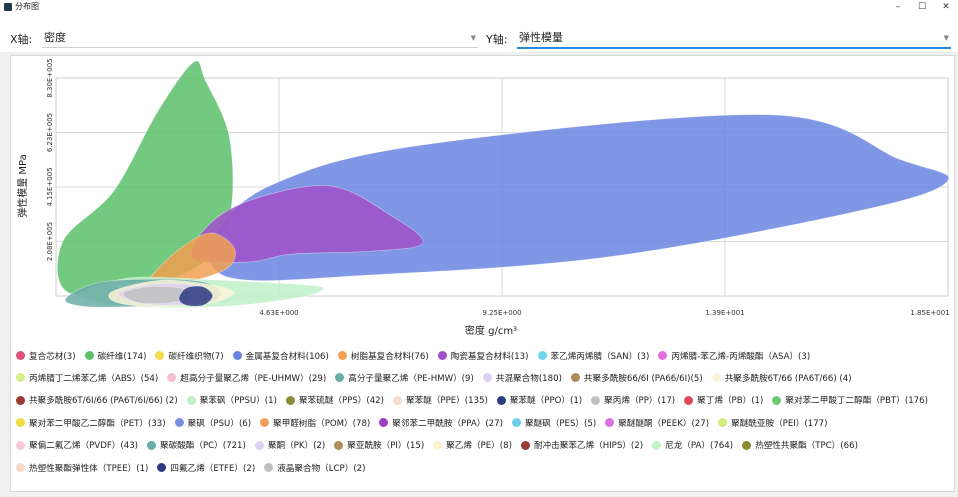 The height and width of the screenshot is (497, 958). I want to click on legend-item: 耐冲击聚苯乙烯（HIPS）(2), so click(582, 445).